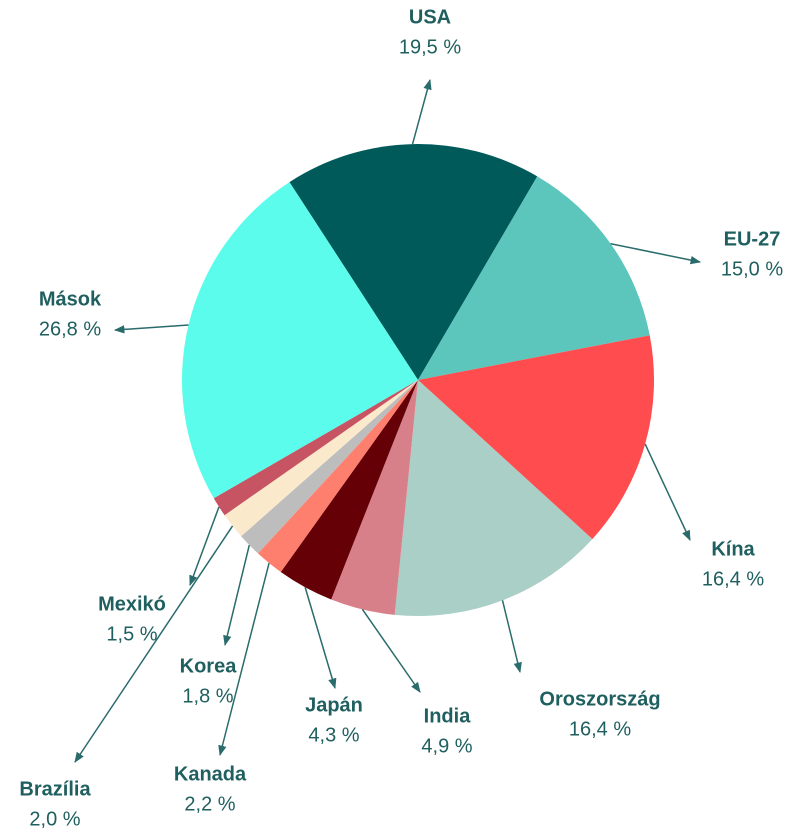 The height and width of the screenshot is (838, 791). Describe the element at coordinates (448, 716) in the screenshot. I see `slice-label: India` at that location.